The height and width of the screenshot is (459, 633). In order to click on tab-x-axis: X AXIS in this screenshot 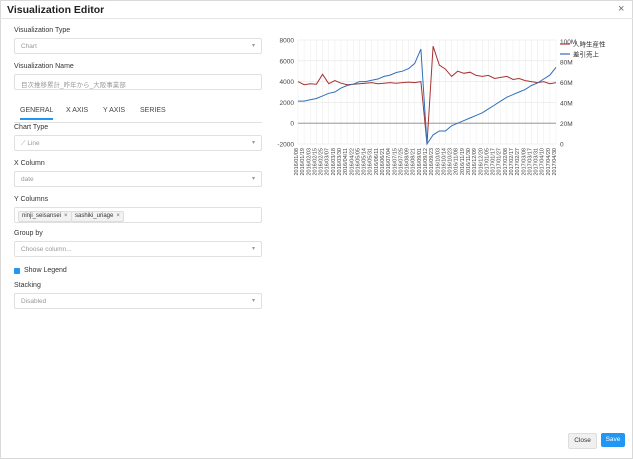, I will do `click(77, 110)`.